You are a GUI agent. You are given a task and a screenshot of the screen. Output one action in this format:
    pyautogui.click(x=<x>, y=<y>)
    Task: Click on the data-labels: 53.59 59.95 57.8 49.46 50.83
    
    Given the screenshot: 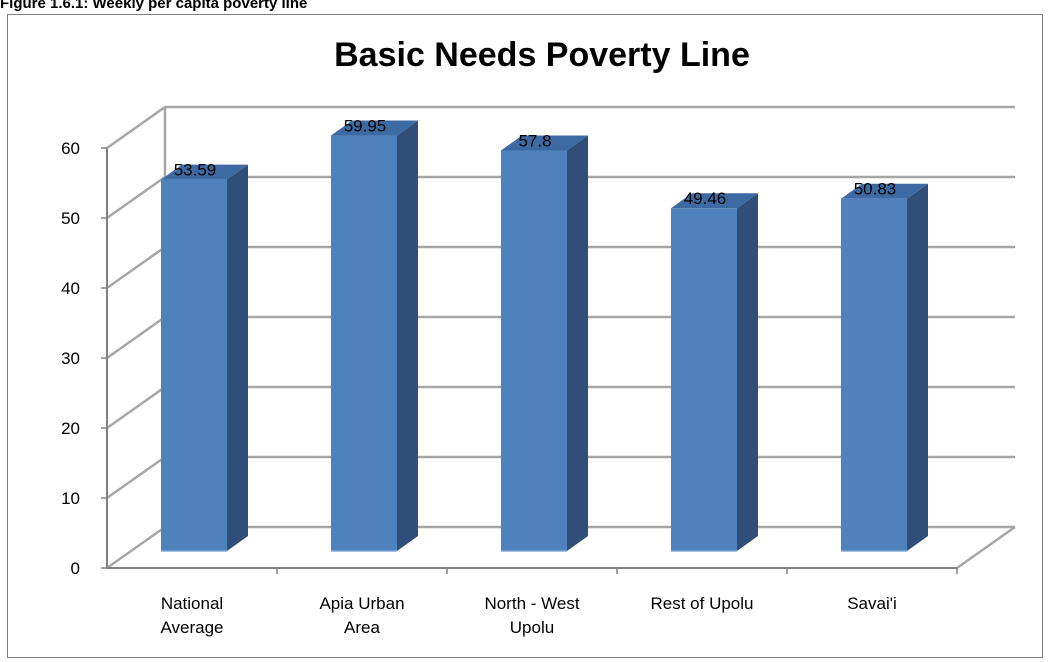 What is the action you would take?
    pyautogui.click(x=535, y=163)
    